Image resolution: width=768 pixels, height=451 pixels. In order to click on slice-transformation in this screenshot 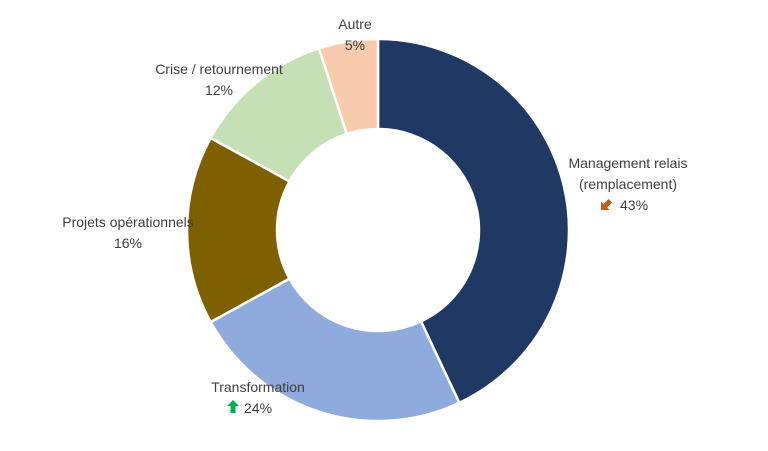, I will do `click(334, 349)`.